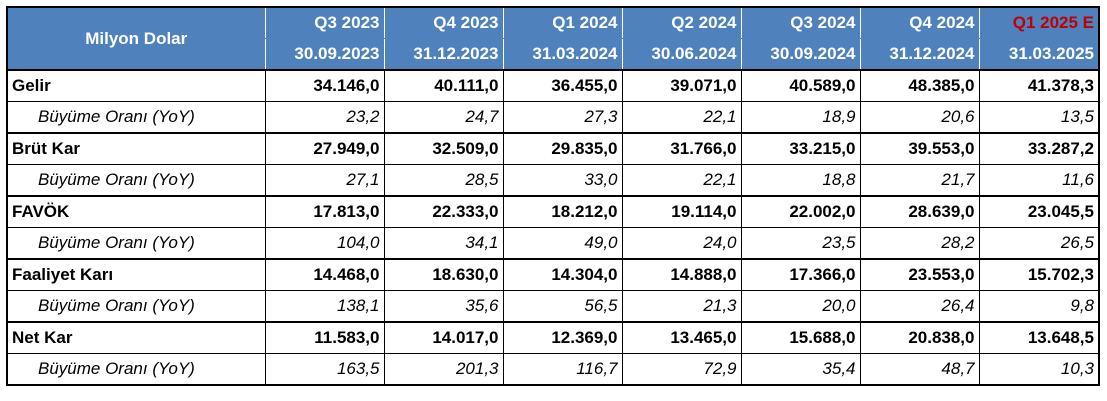 The image size is (1107, 401). What do you see at coordinates (136, 274) in the screenshot?
I see `row-label: Faaliyet Karı` at bounding box center [136, 274].